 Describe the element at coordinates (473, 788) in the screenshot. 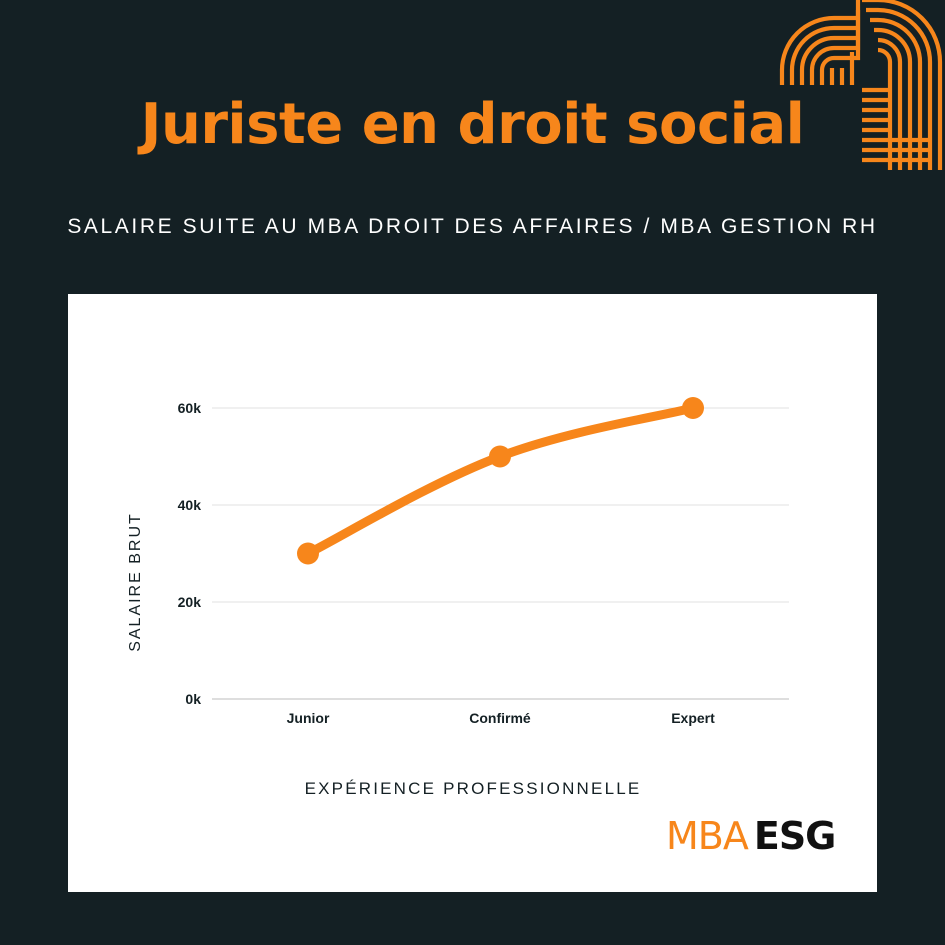

I see `x-axis-label: EXPÉRIENCE PROFESSIONNELLE` at that location.